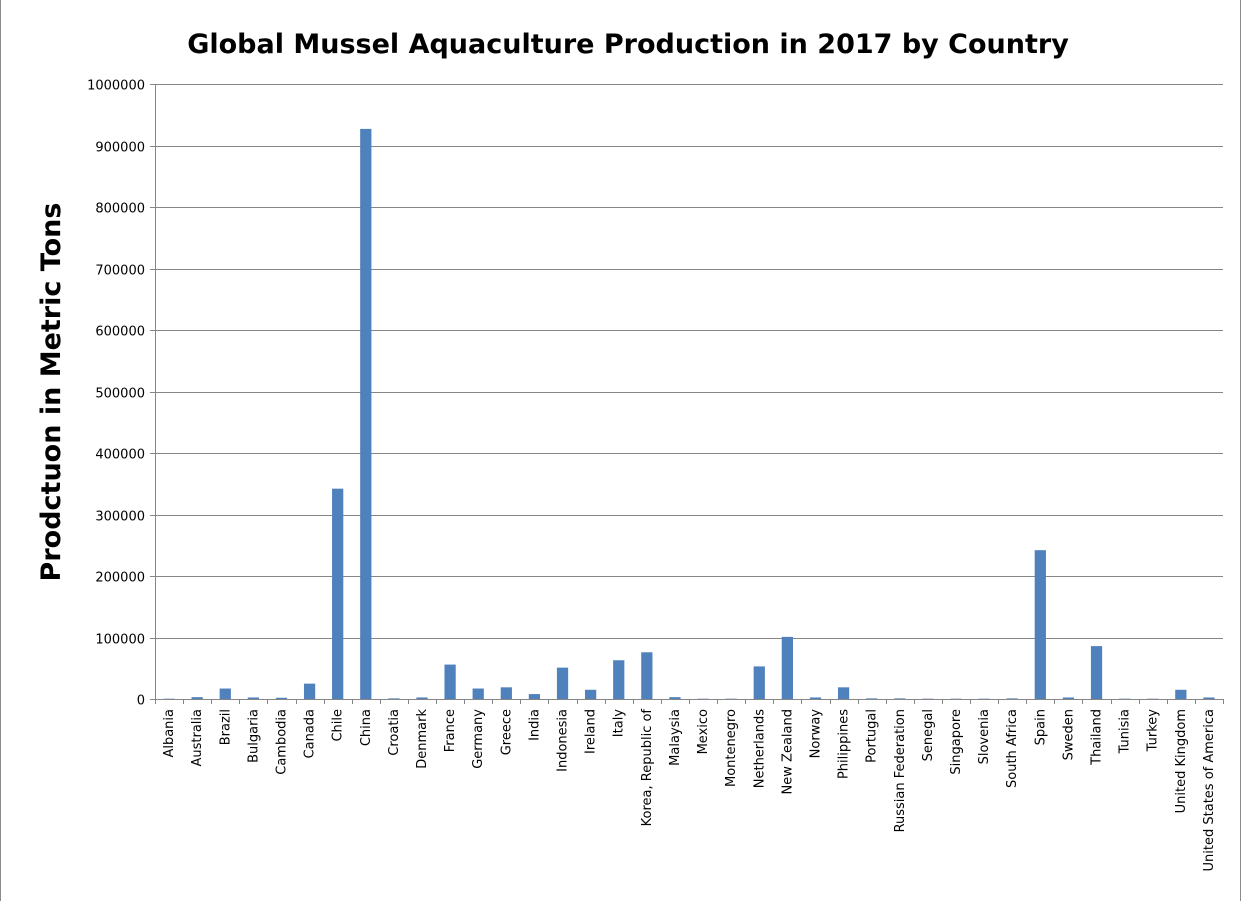  Describe the element at coordinates (872, 736) in the screenshot. I see `x-tick-label: Portugal` at that location.